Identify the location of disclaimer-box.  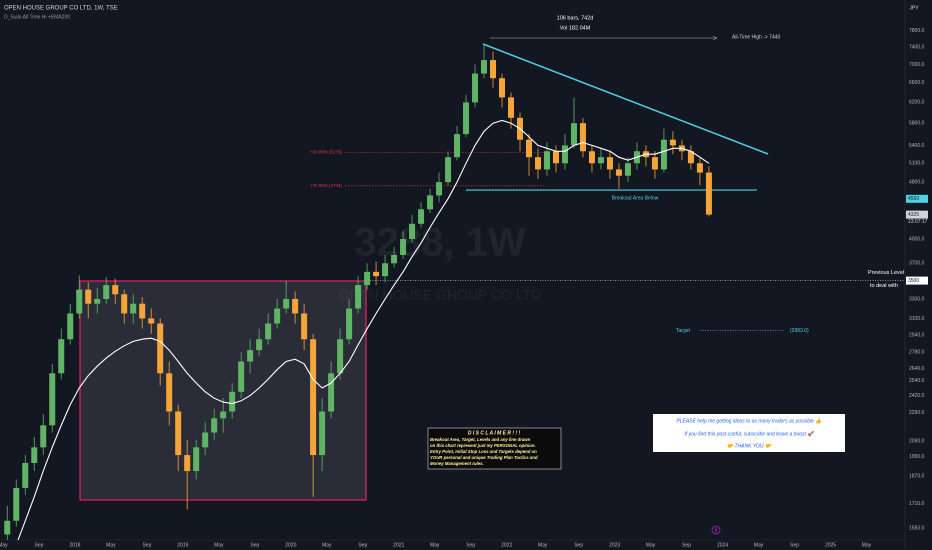
(494, 448).